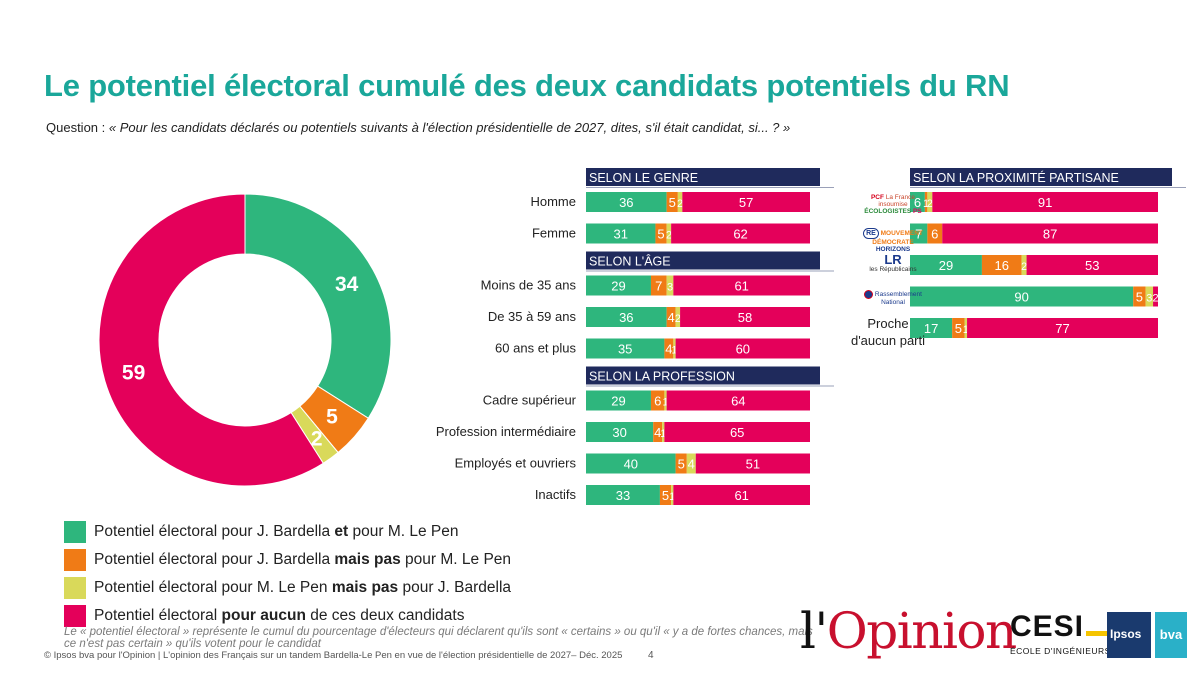 Image resolution: width=1200 pixels, height=675 pixels. Describe the element at coordinates (898, 298) in the screenshot. I see `rn-logo-text: Rassemblement National` at that location.